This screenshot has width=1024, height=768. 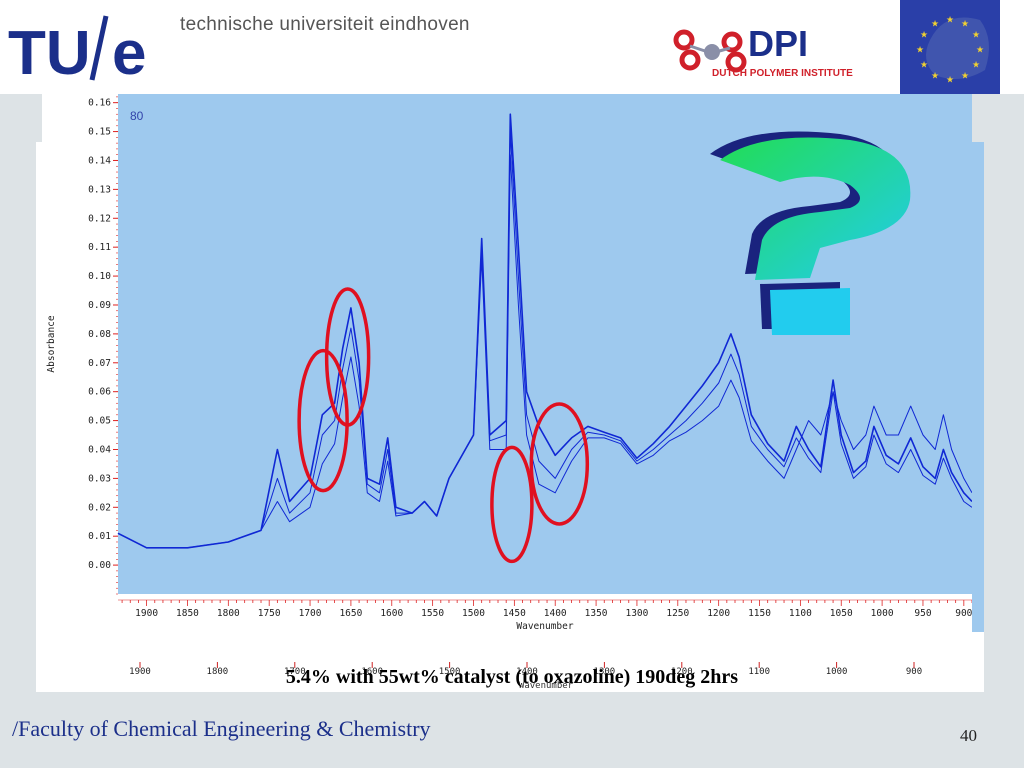 What do you see at coordinates (636, 613) in the screenshot?
I see `x-tick-label: 1300` at bounding box center [636, 613].